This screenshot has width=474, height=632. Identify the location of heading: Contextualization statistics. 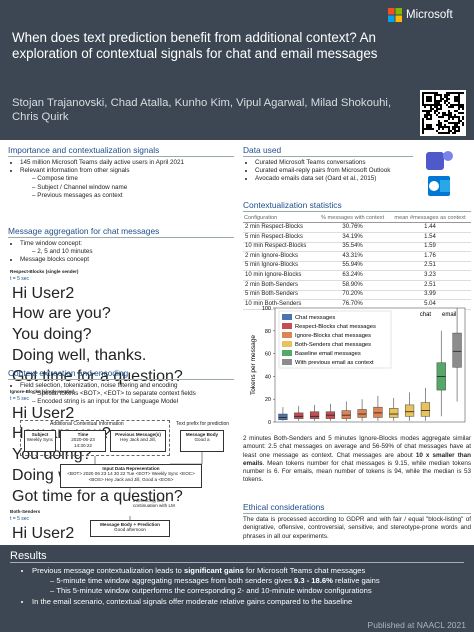
(357, 206).